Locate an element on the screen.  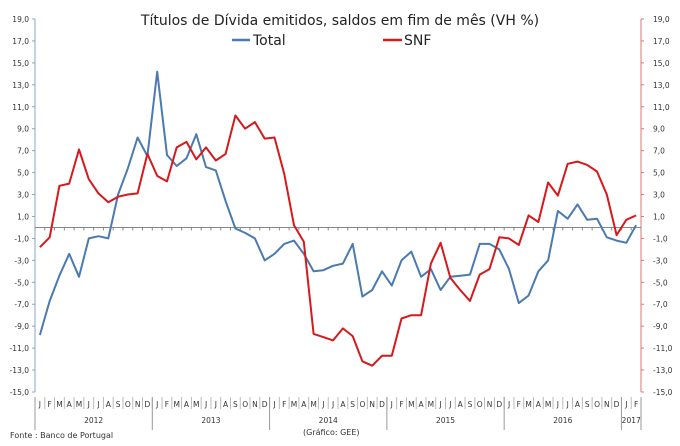
left-tick-label: 17,0 is located at coordinates (20, 41).